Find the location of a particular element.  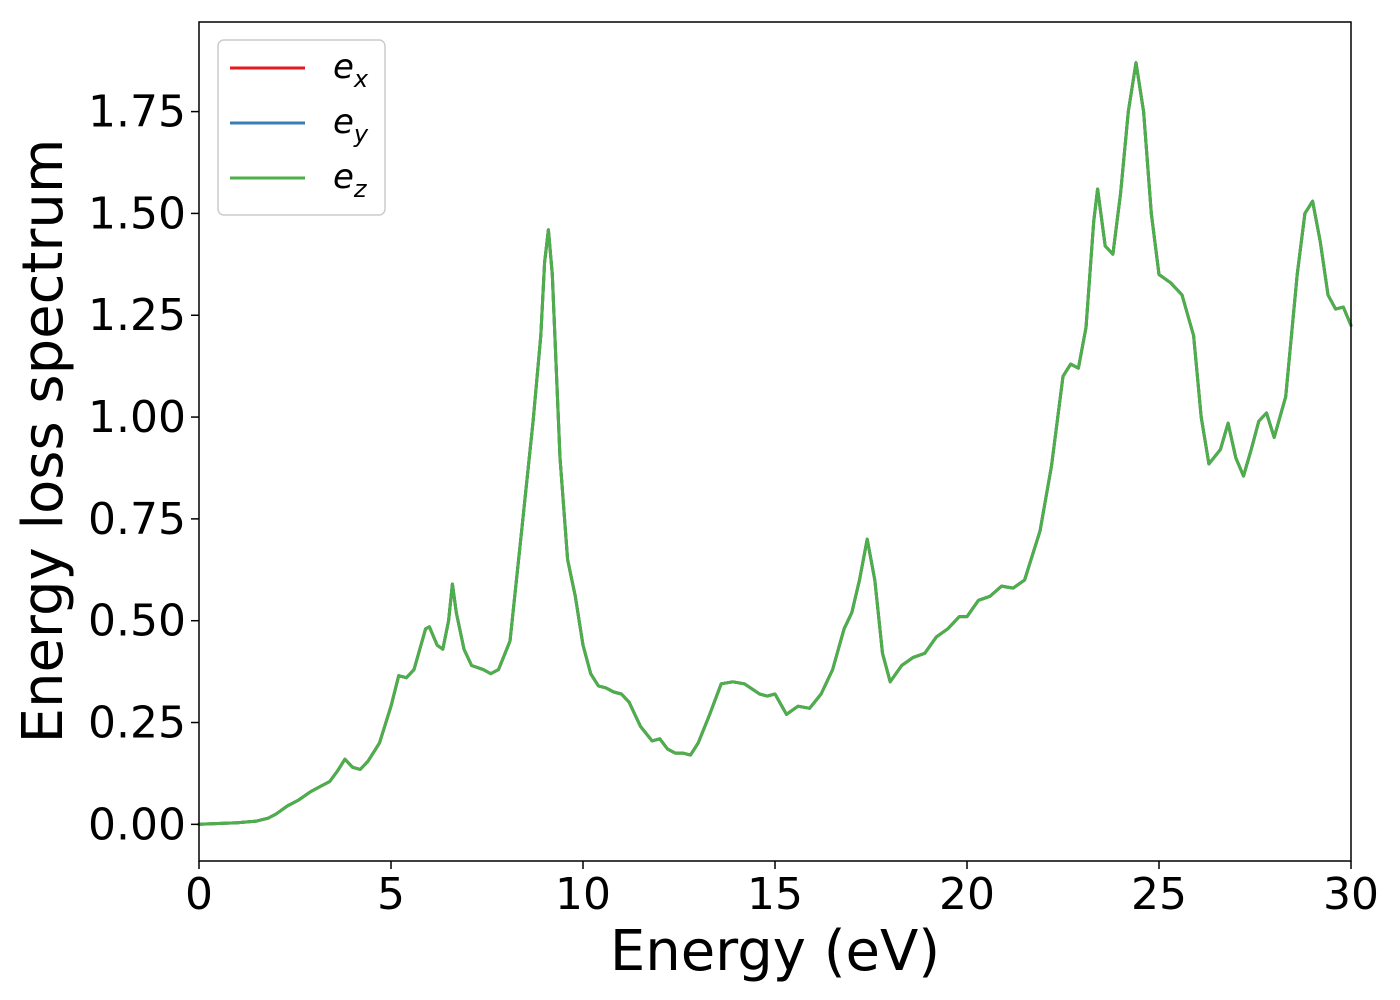

x-tick-label: 10 is located at coordinates (583, 894).